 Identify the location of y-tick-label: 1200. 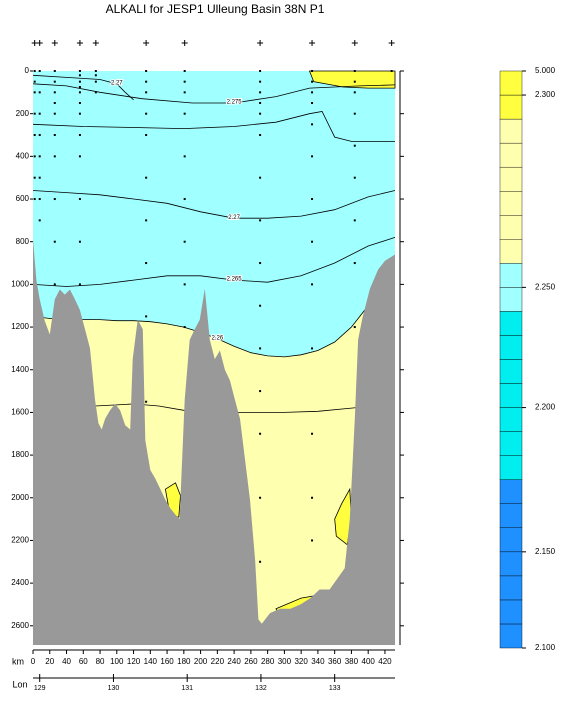
(20, 326).